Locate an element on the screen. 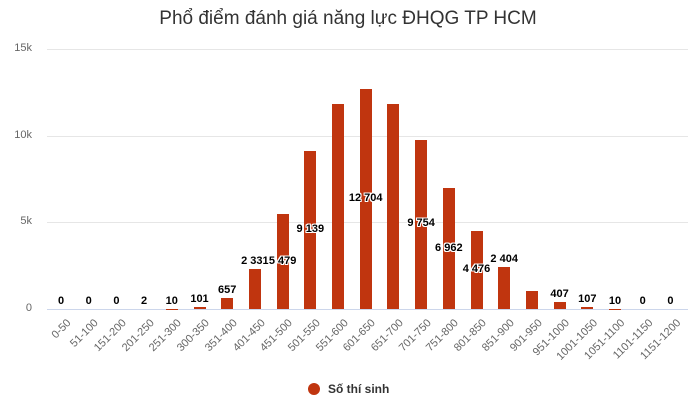 This screenshot has width=696, height=405. data-label: 9 139 is located at coordinates (310, 228).